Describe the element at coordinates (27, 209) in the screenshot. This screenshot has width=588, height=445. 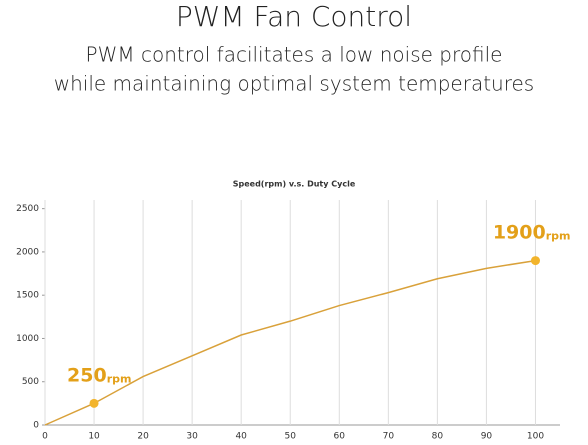
I see `y-tick-label: 2500` at that location.